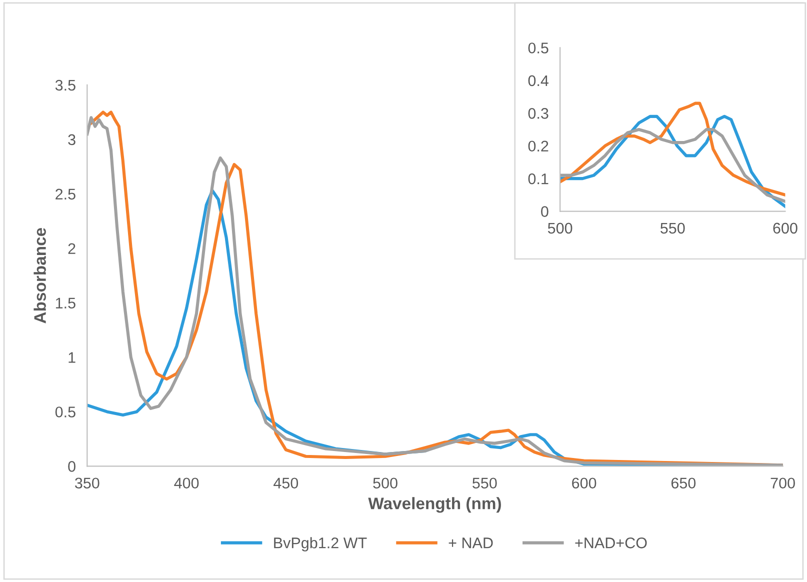 This screenshot has height=582, width=807. What do you see at coordinates (87, 483) in the screenshot?
I see `x-tick-label: 350` at bounding box center [87, 483].